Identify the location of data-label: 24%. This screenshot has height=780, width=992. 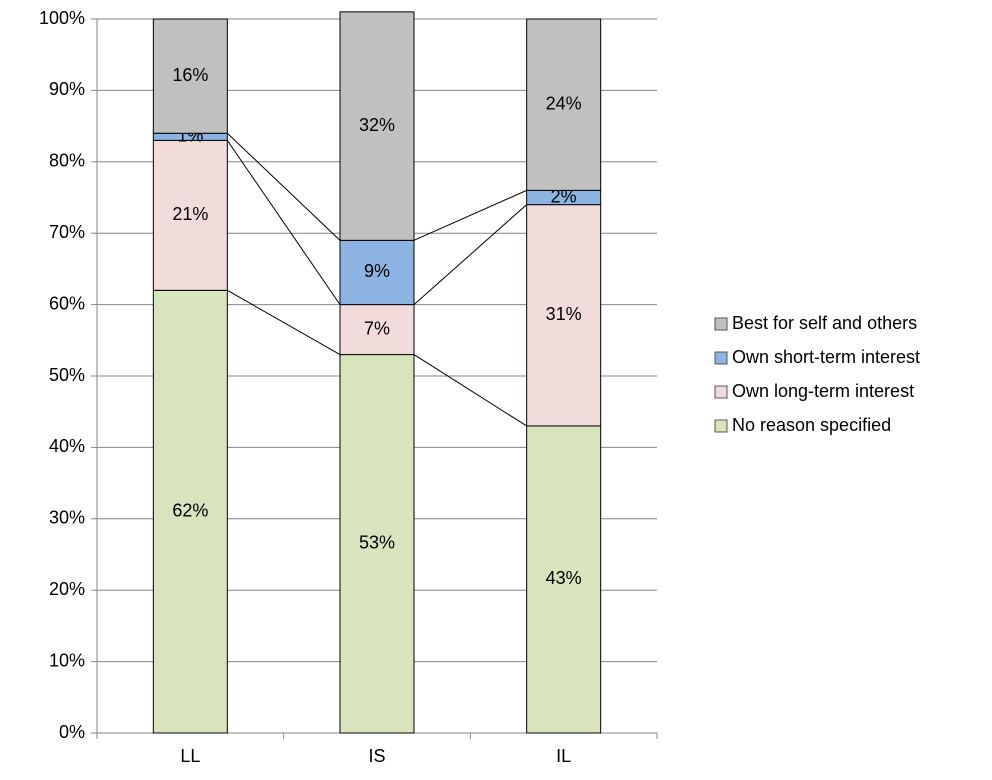
(564, 103).